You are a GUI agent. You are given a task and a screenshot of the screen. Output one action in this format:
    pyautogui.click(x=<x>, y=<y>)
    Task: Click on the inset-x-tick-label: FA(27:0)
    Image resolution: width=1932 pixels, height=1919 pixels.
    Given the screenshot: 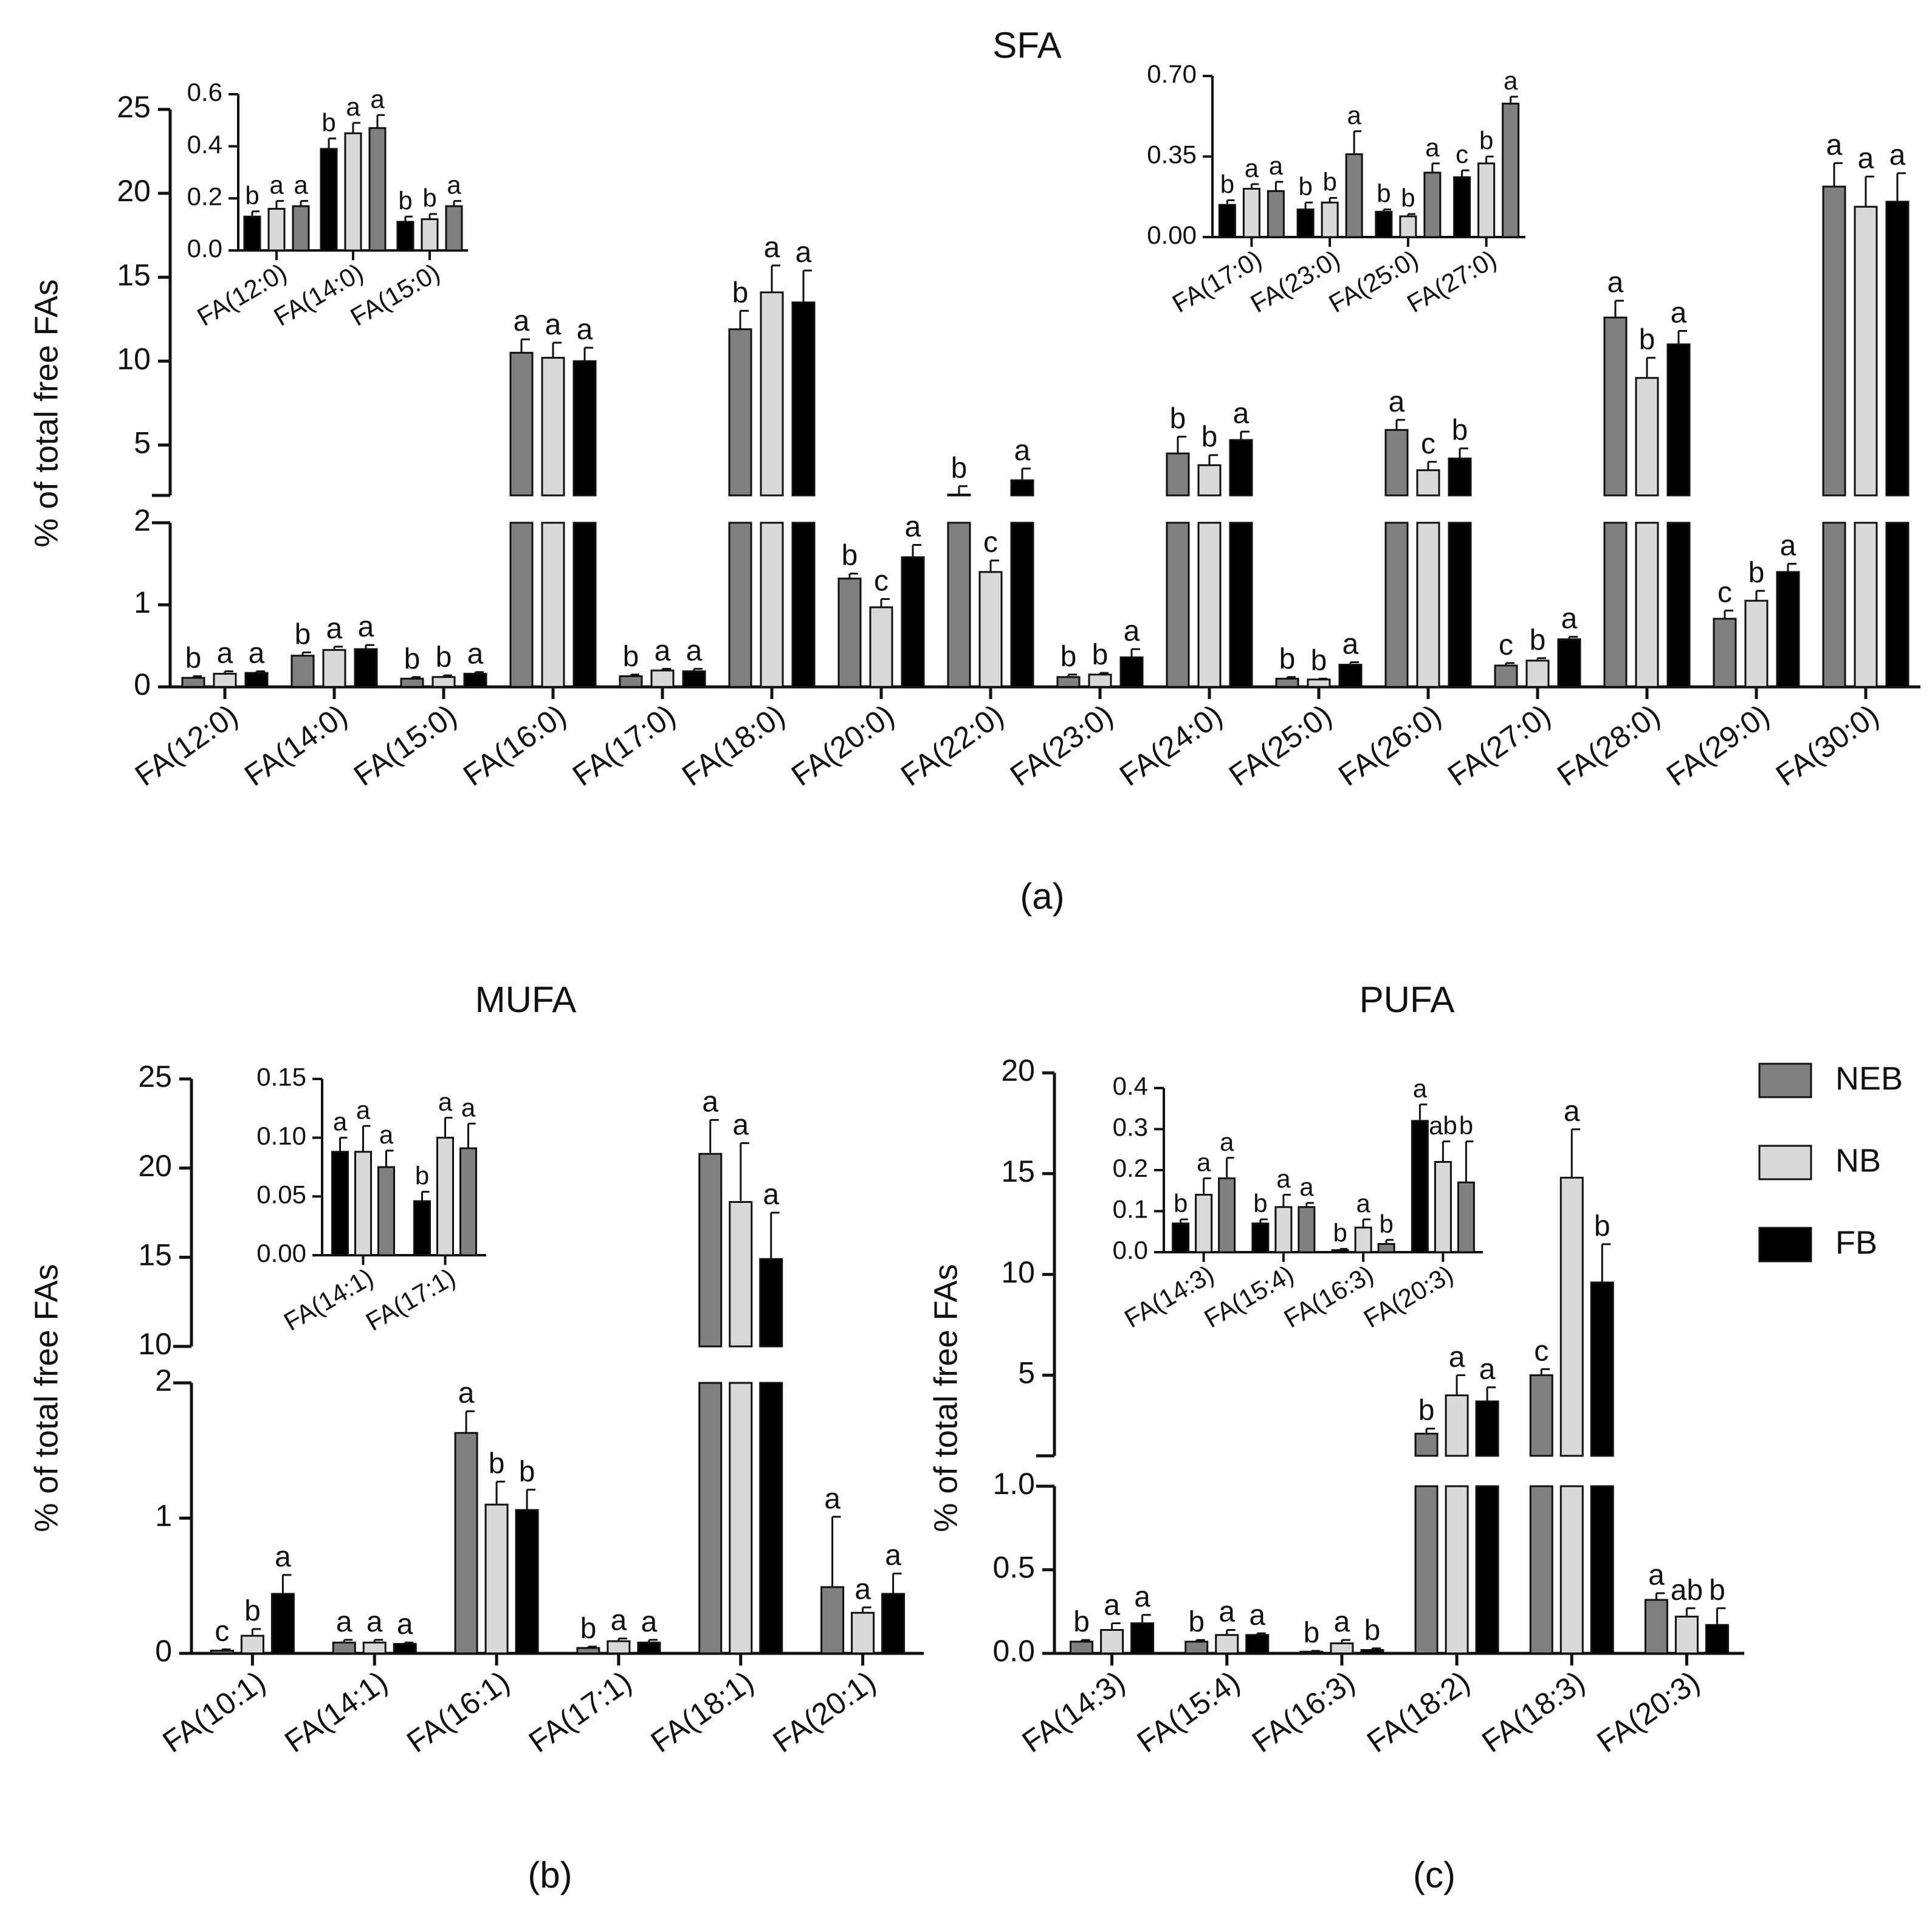 What is the action you would take?
    pyautogui.click(x=1452, y=281)
    